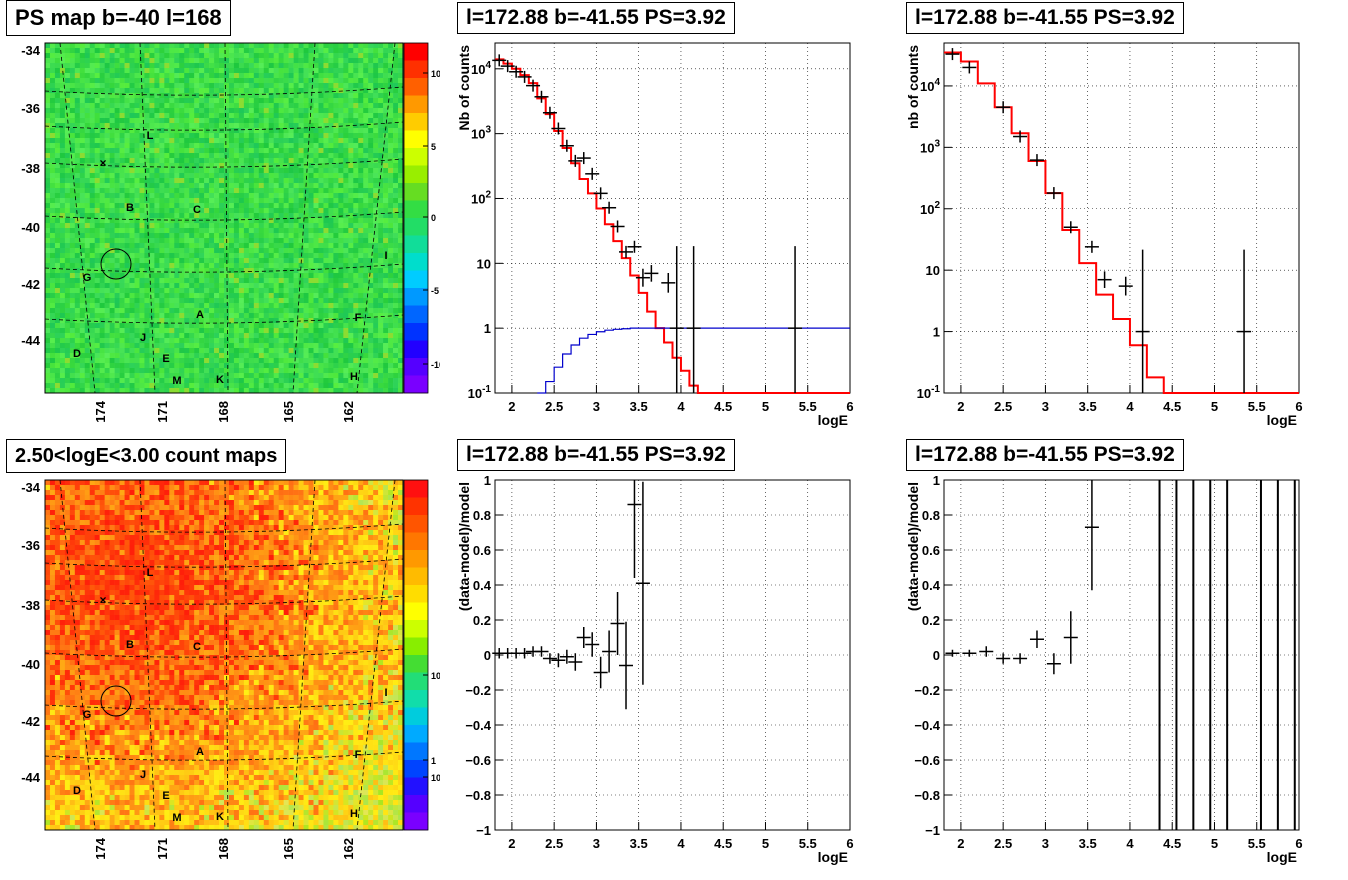 The image size is (1348, 880). What do you see at coordinates (162, 849) in the screenshot?
I see `map-x-tick-label: 171` at bounding box center [162, 849].